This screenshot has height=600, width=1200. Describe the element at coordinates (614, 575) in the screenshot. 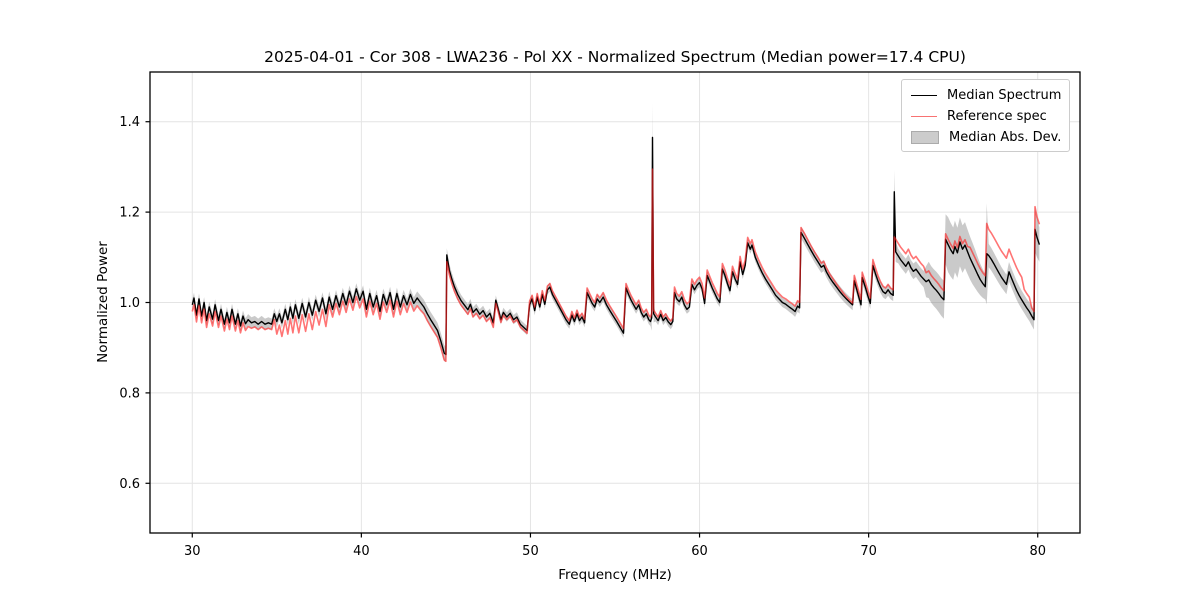

I see `x-axis-label: Frequency (MHz)` at that location.